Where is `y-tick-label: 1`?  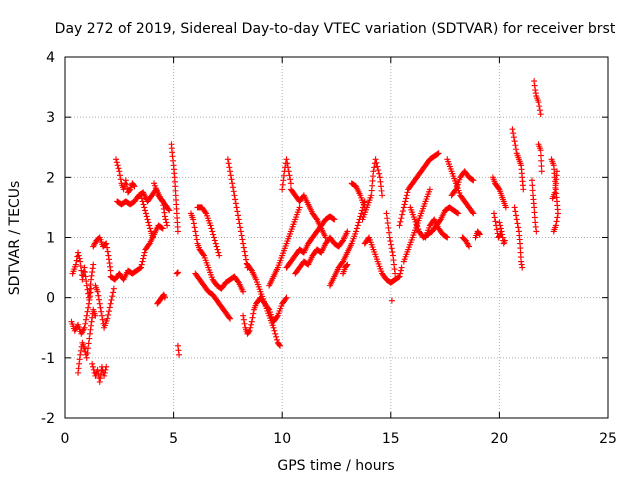
y-tick-label: 1 is located at coordinates (50, 239).